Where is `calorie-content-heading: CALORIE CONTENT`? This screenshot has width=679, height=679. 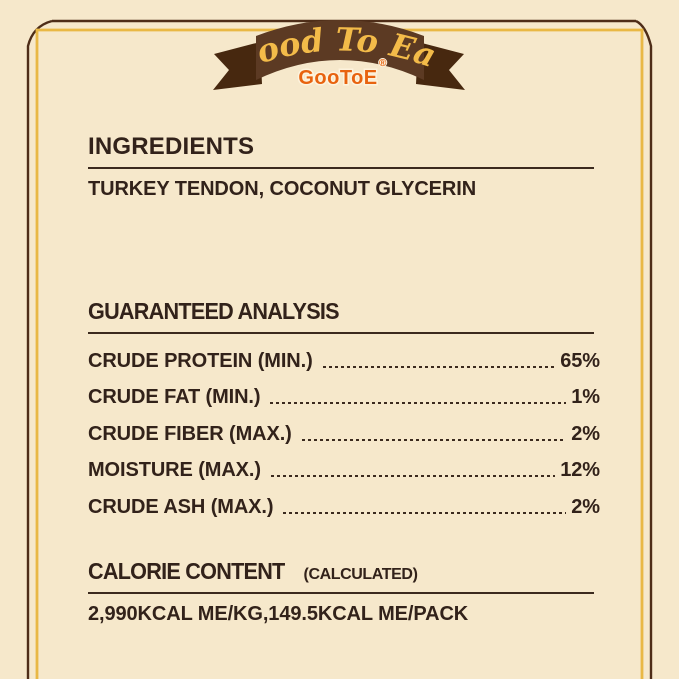
calorie-content-heading: CALORIE CONTENT is located at coordinates (186, 571).